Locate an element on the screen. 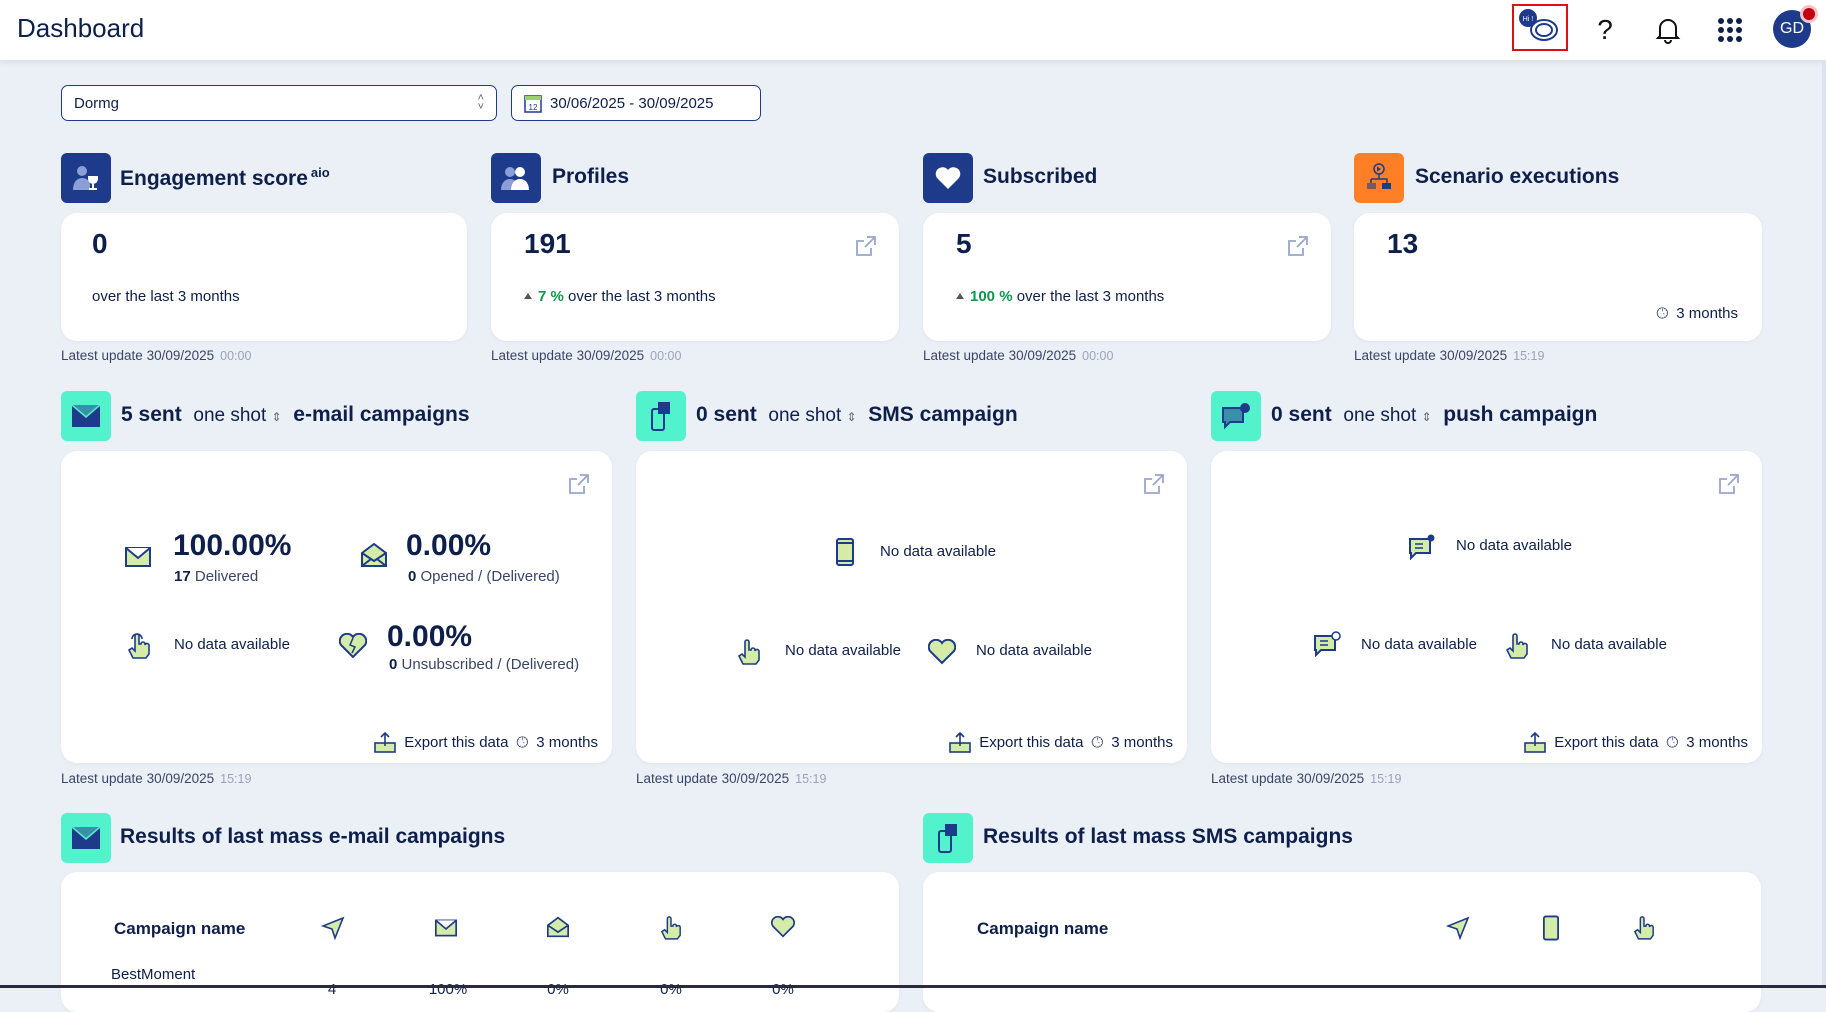 The width and height of the screenshot is (1826, 1012). subscribed-card: 5 100 % over the last 3 months is located at coordinates (1127, 277).